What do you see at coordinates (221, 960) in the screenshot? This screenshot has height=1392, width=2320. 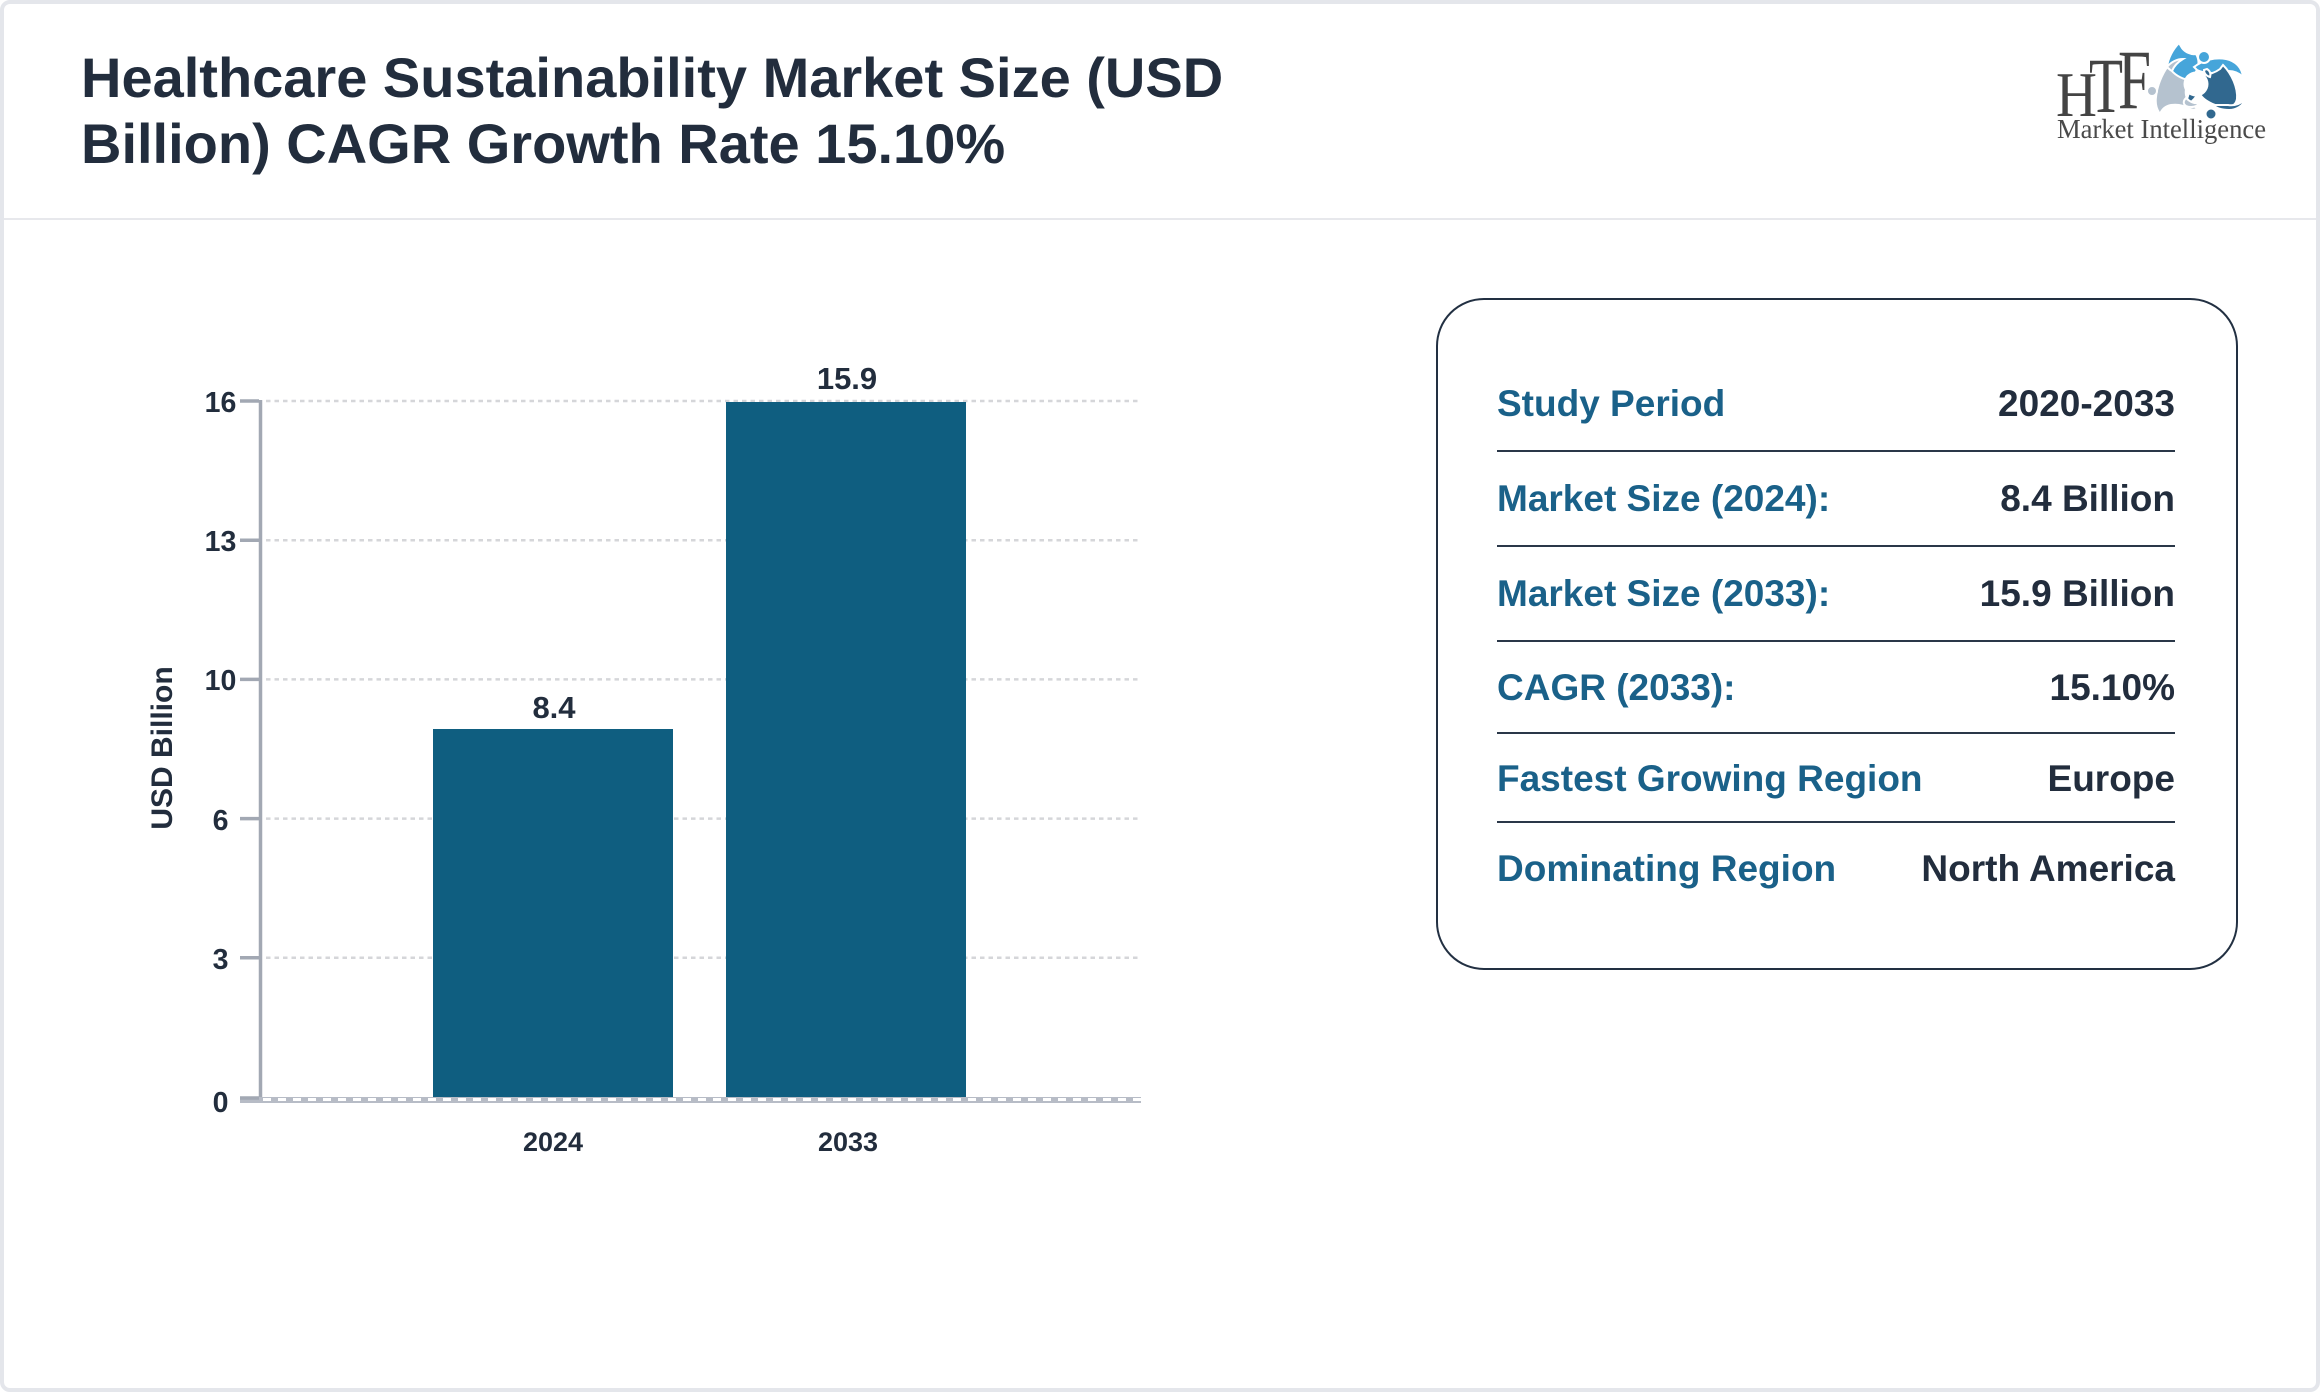 I see `svg-text: 3` at bounding box center [221, 960].